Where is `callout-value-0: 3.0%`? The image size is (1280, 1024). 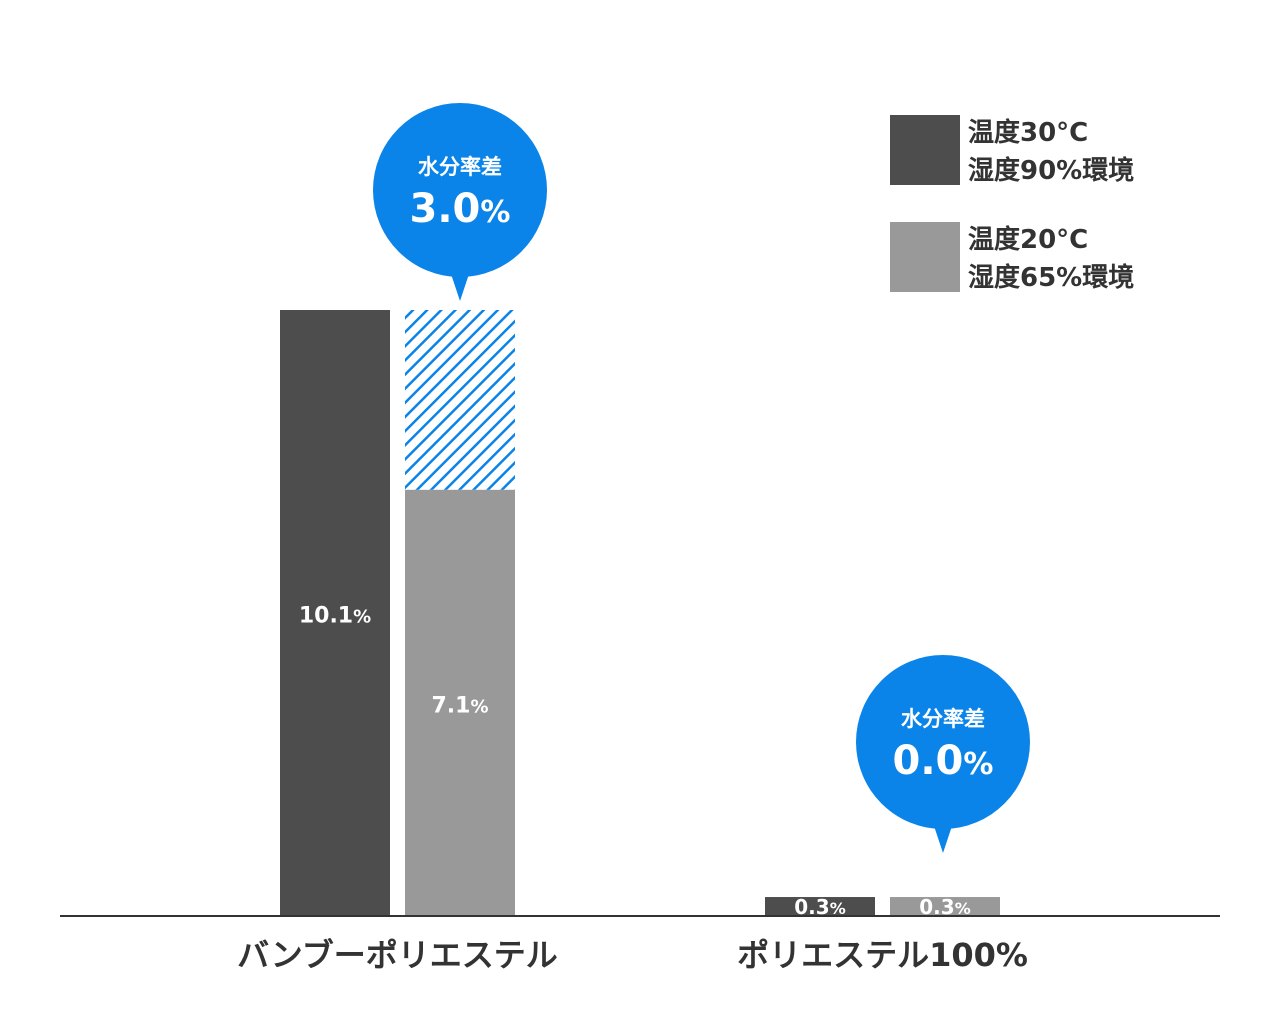 callout-value-0: 3.0% is located at coordinates (460, 209).